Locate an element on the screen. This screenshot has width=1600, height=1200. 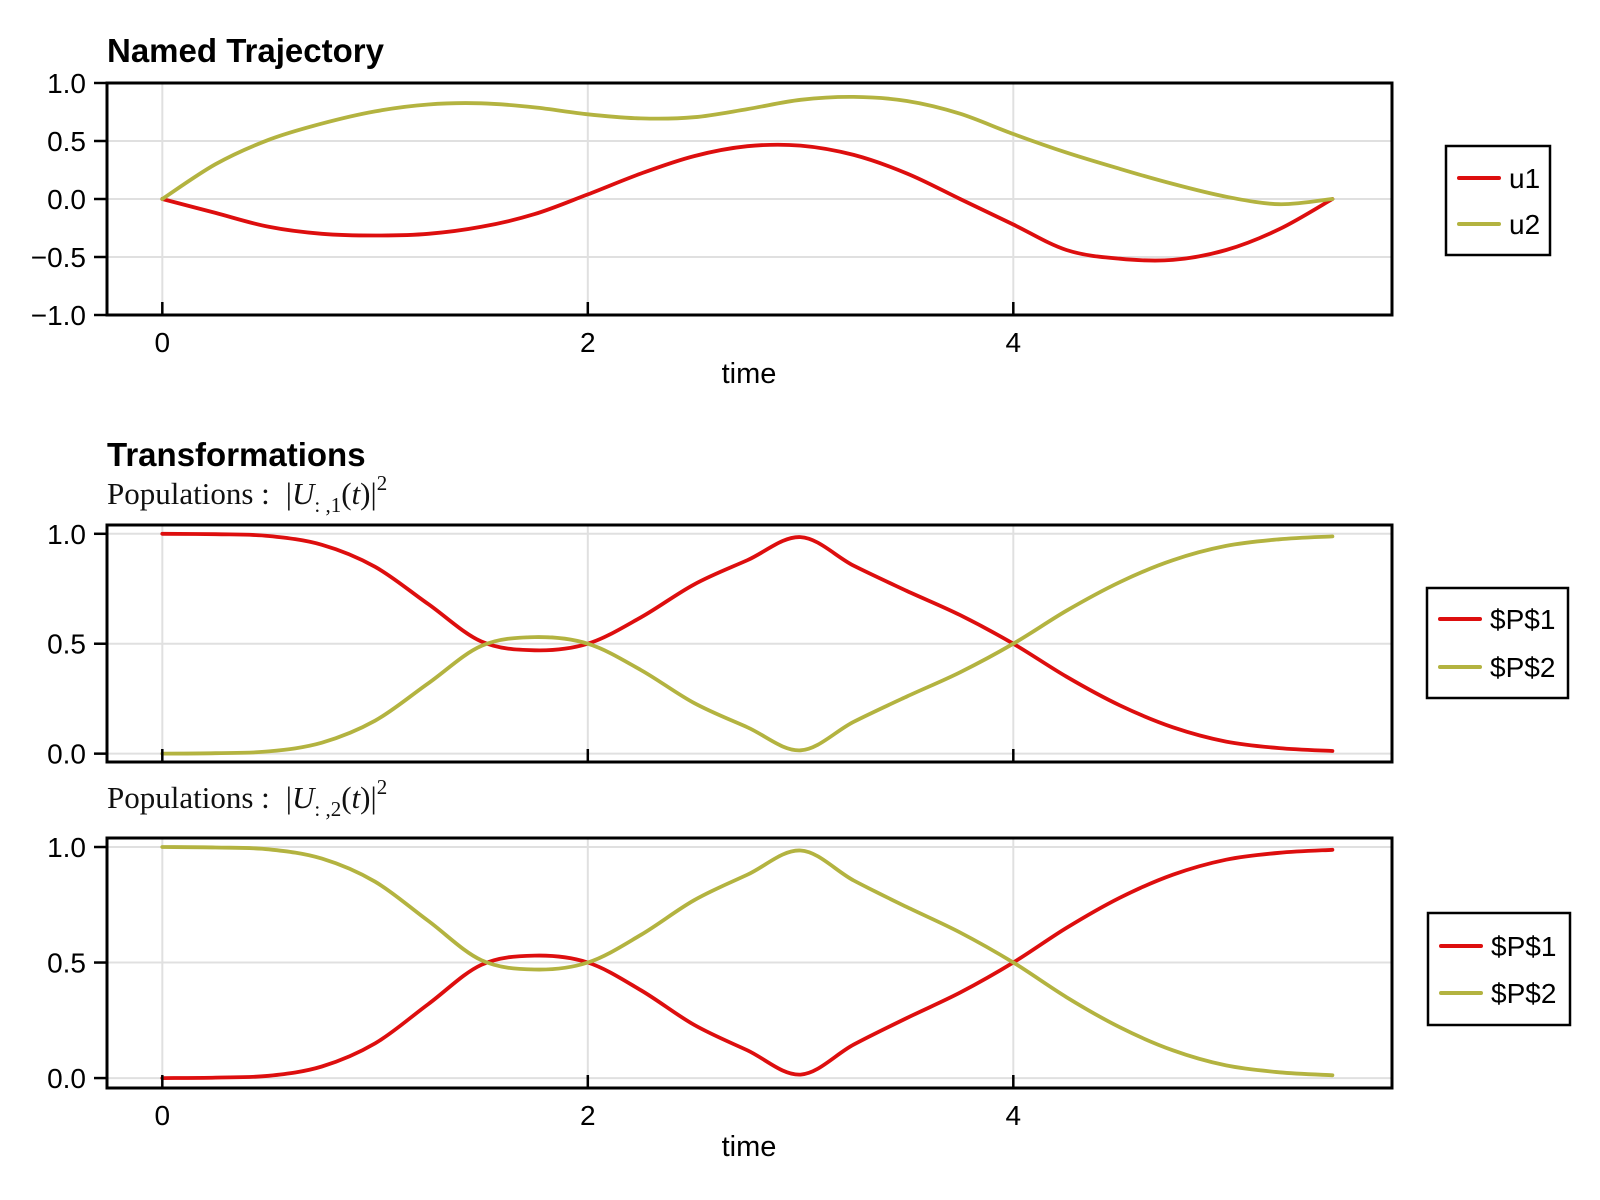
legend-label: u1 is located at coordinates (1524, 178).